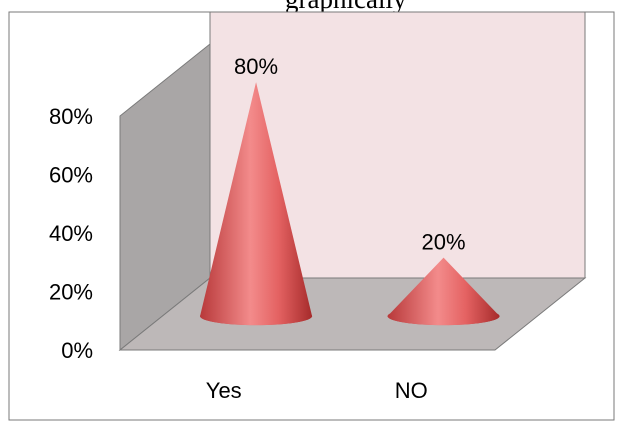 The width and height of the screenshot is (624, 423). Describe the element at coordinates (411, 390) in the screenshot. I see `x-tick-label: NO` at that location.